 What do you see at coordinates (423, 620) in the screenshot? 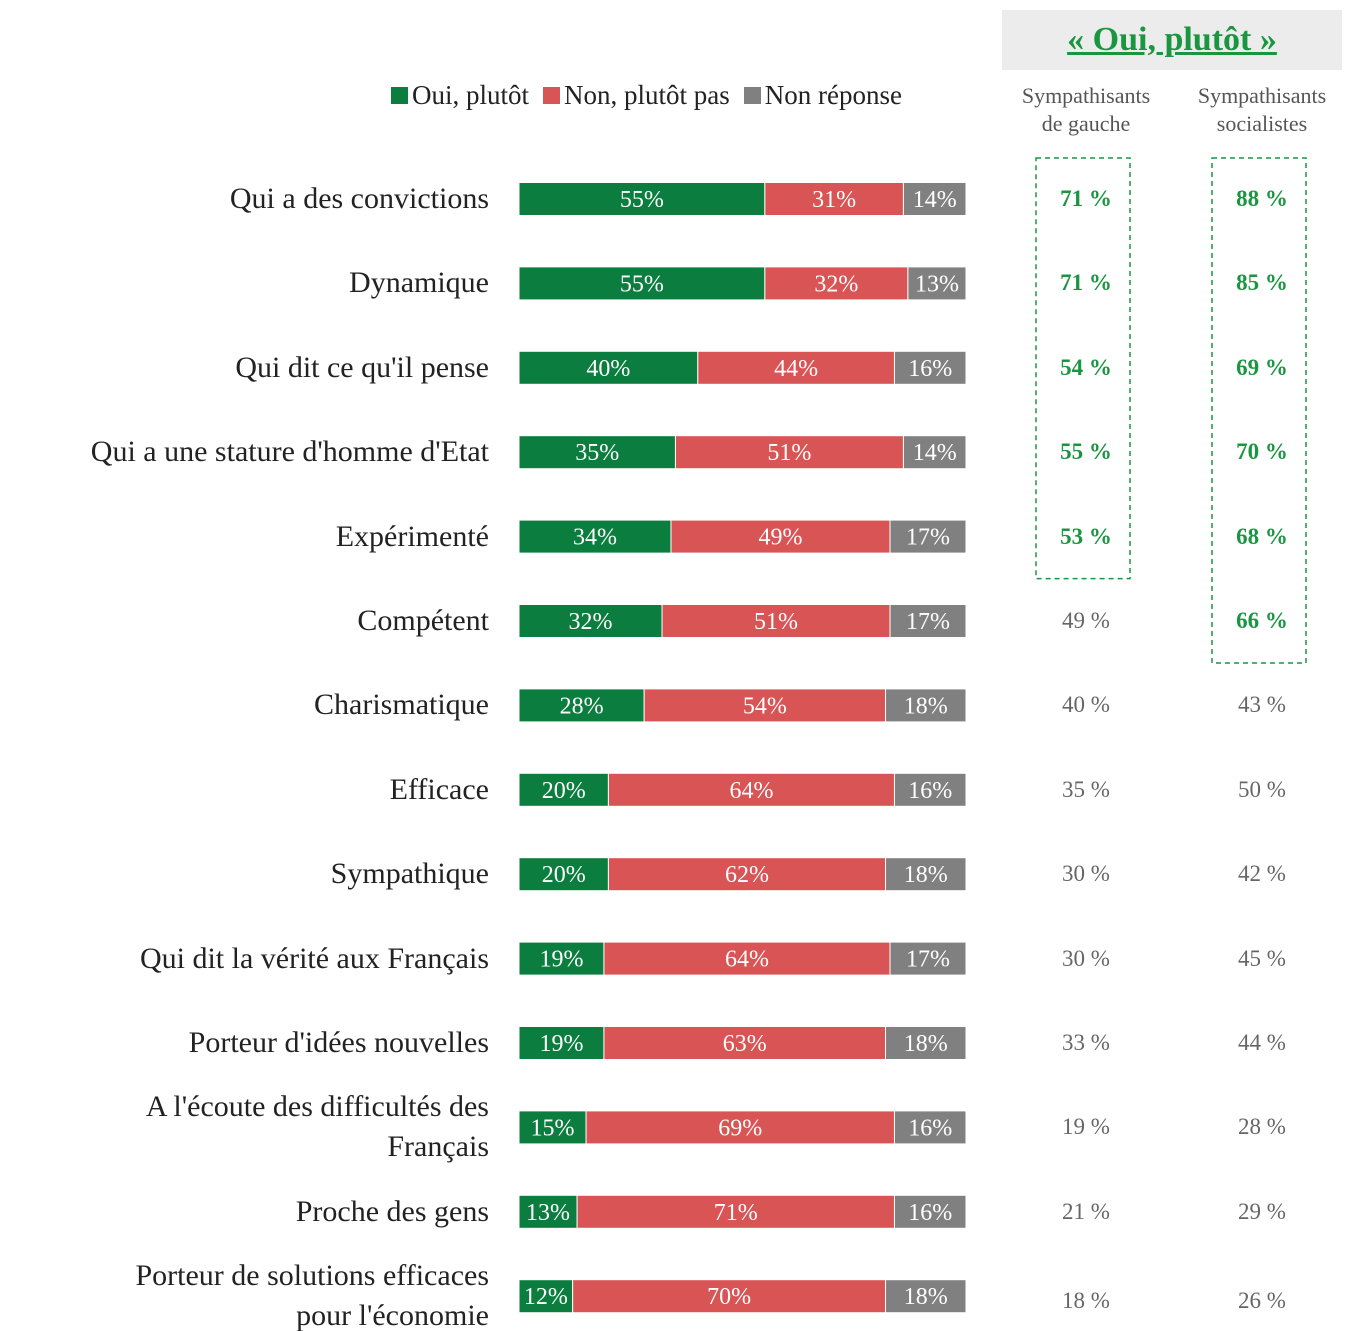
I see `category-label: Compétent` at bounding box center [423, 620].